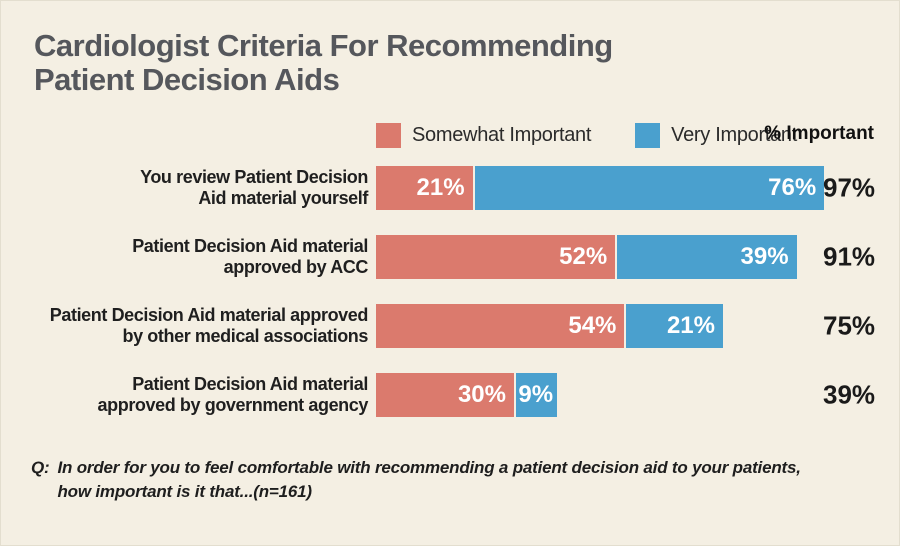 Image resolution: width=900 pixels, height=546 pixels. I want to click on stacked-bar: 30% 9%, so click(467, 395).